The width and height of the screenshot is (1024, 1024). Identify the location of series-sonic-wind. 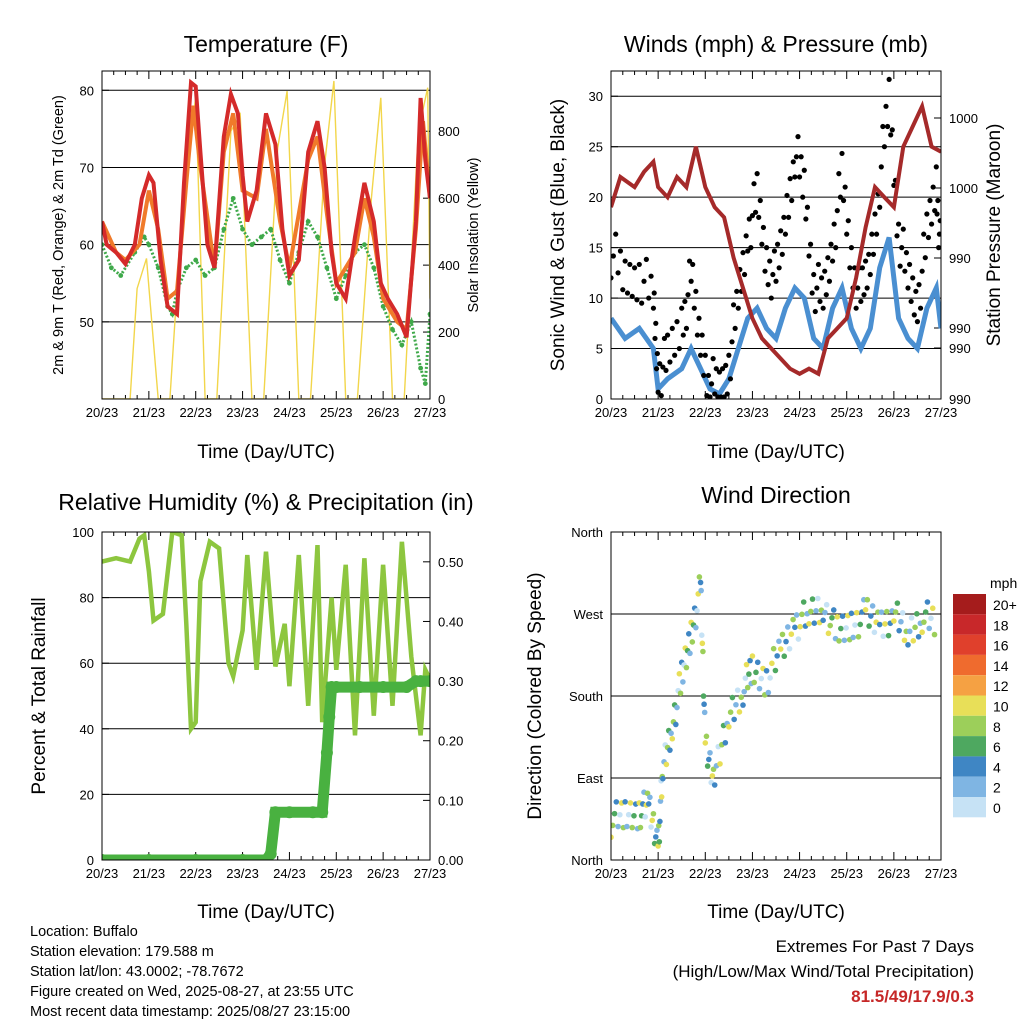
(776, 317).